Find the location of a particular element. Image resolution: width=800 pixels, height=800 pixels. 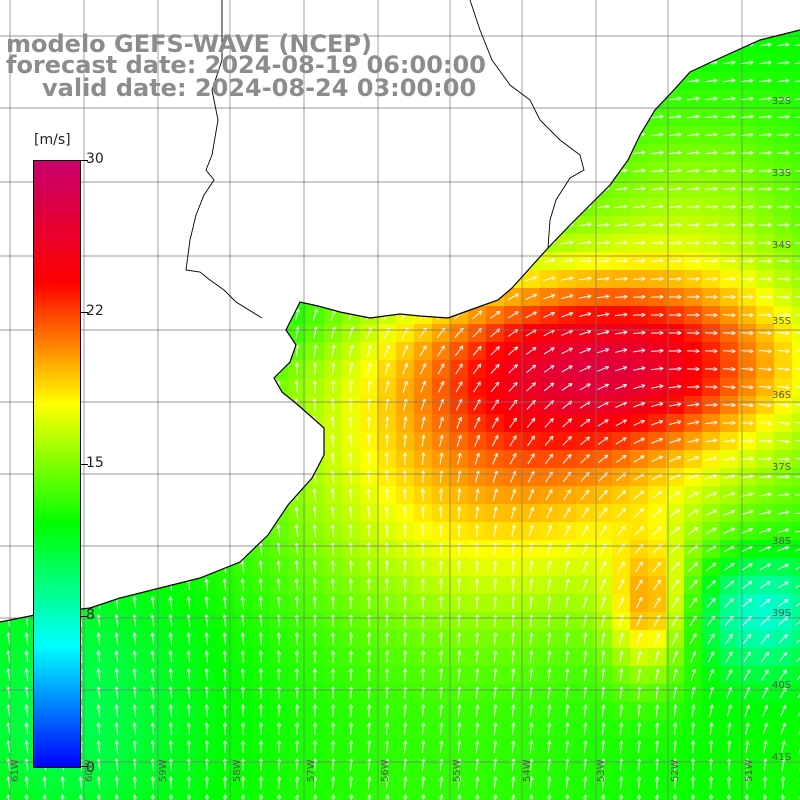

lat-label: 41S is located at coordinates (782, 757).